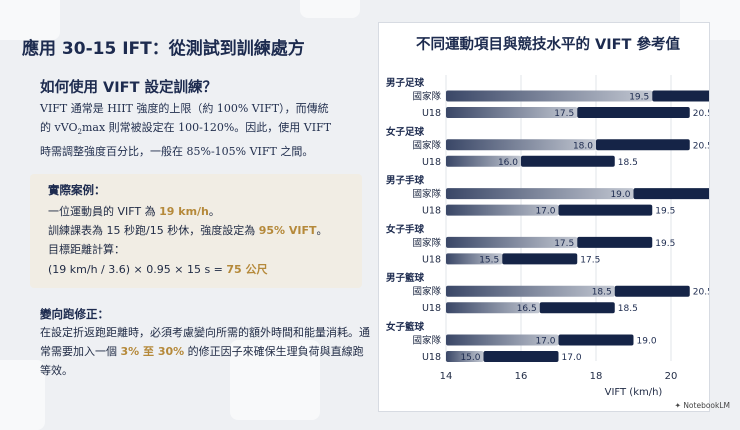 The image size is (740, 430). Describe the element at coordinates (547, 45) in the screenshot. I see `chart-title: 不同運動項目與競技水平的 VIFT 參考值` at that location.